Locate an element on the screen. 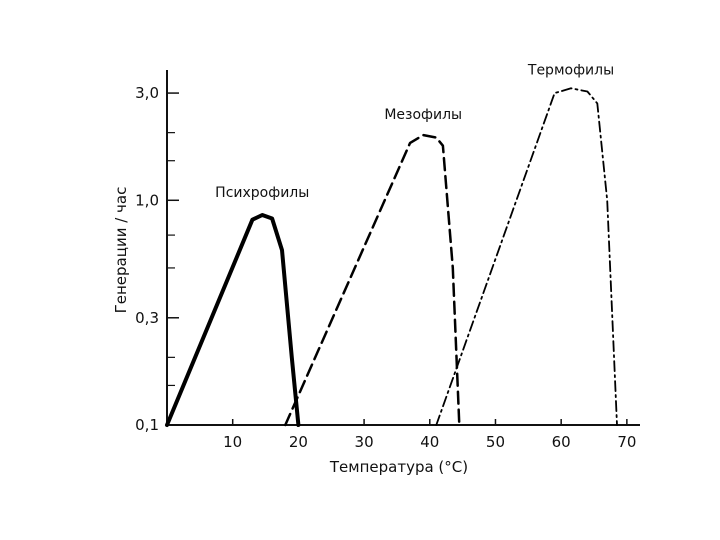 The height and width of the screenshot is (540, 720). x-tick-label: 60 is located at coordinates (561, 442).